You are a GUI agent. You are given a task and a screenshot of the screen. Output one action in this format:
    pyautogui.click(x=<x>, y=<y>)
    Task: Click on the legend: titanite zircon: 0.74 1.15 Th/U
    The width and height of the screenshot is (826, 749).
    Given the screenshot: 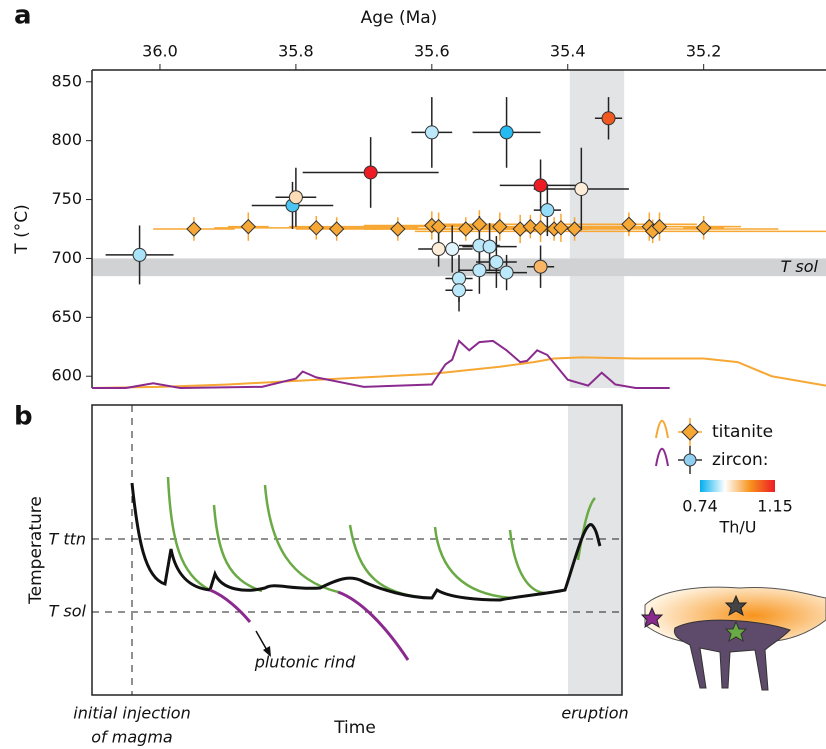 What is the action you would take?
    pyautogui.click(x=724, y=477)
    